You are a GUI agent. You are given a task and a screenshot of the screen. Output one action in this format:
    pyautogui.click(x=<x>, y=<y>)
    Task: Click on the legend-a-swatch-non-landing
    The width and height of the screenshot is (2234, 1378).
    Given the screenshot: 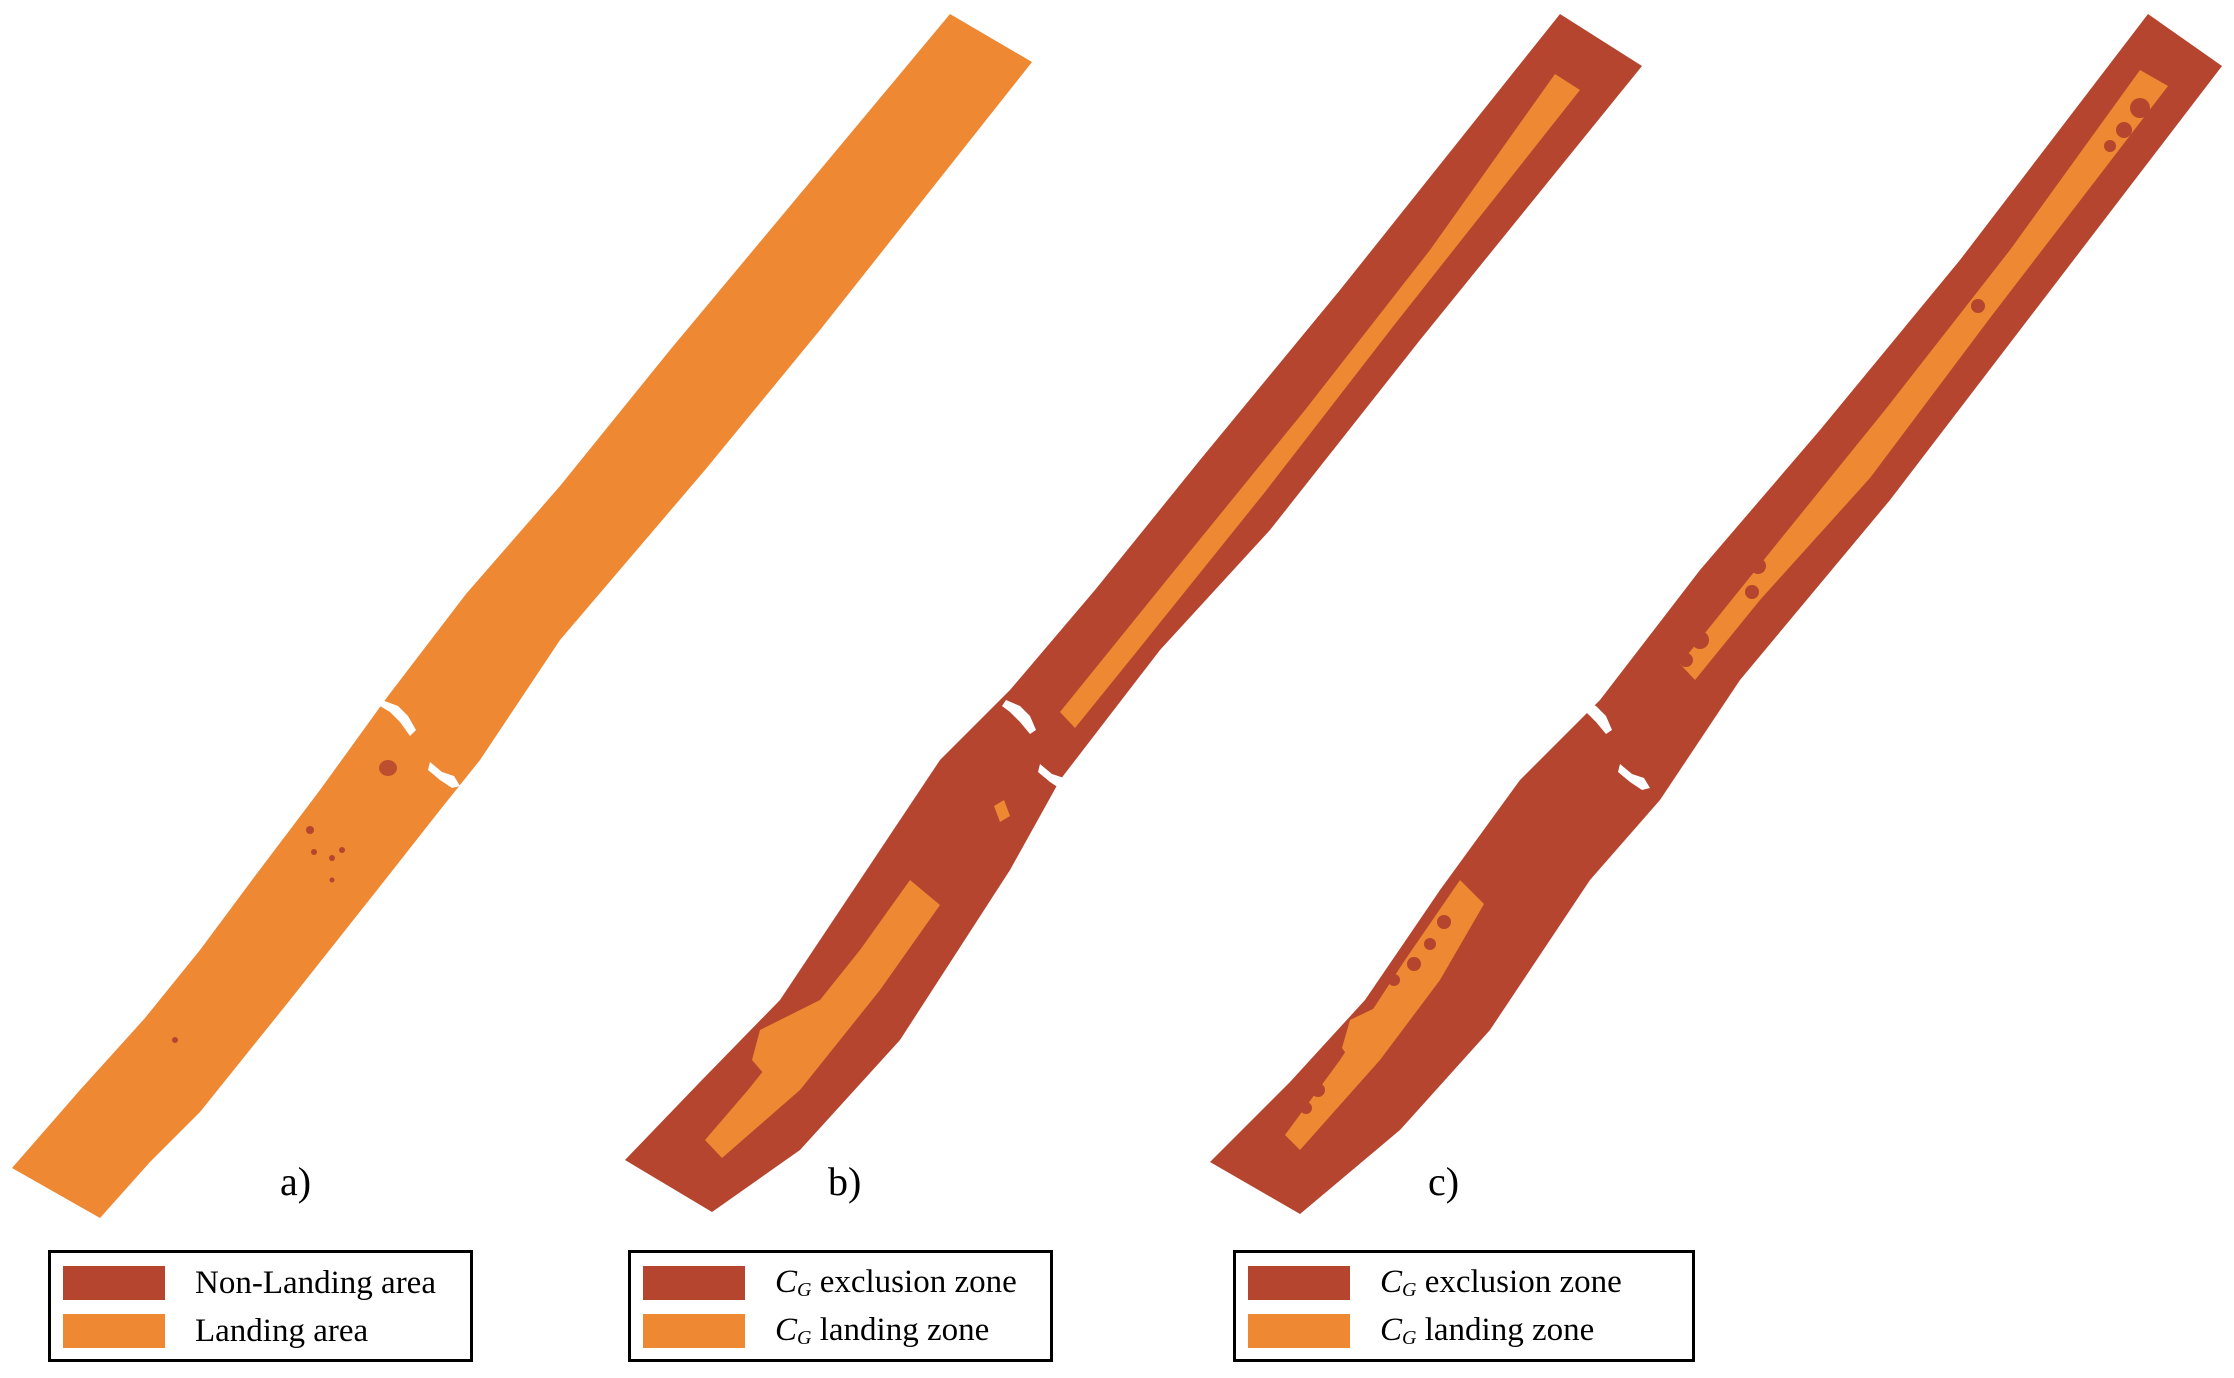 What is the action you would take?
    pyautogui.click(x=114, y=1283)
    